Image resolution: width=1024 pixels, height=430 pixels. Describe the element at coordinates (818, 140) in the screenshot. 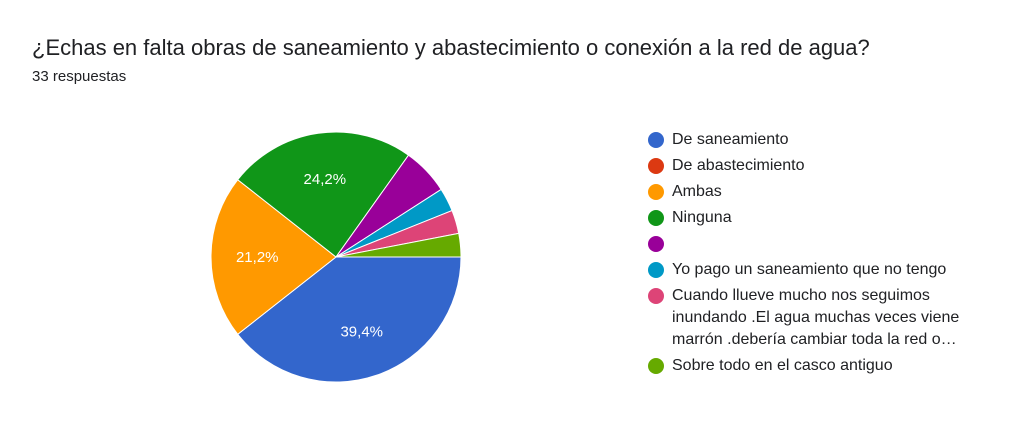

I see `legend-item-0: De saneamiento` at that location.